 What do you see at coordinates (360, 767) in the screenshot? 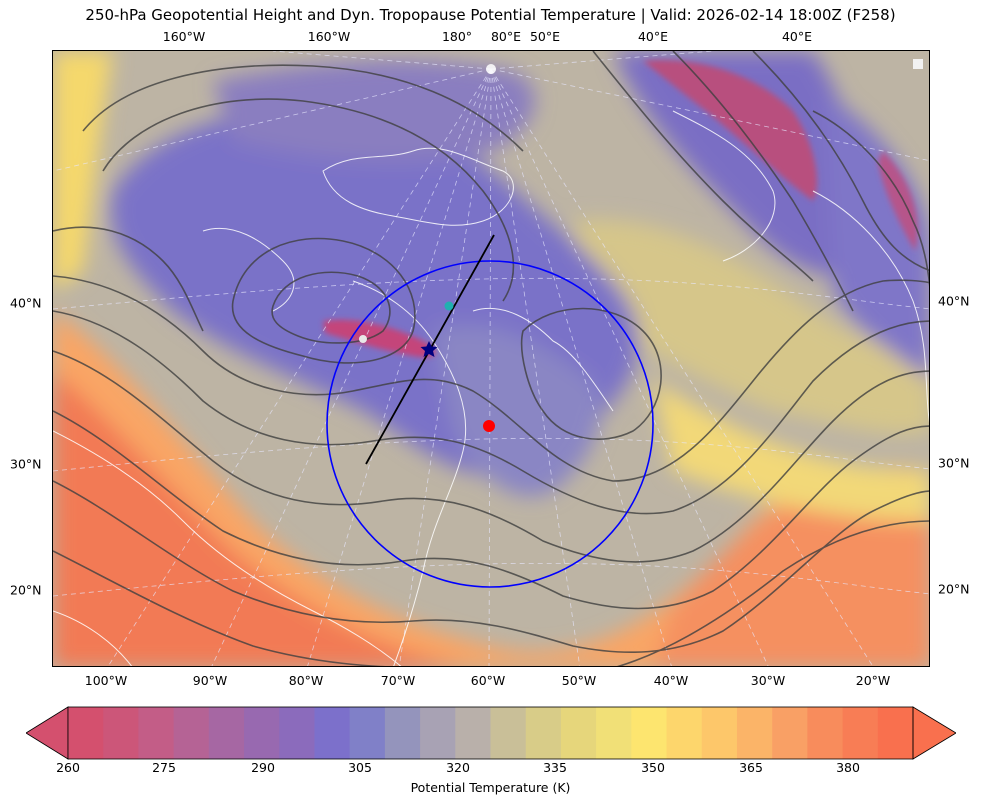
I see `colorbar-tick: 305` at bounding box center [360, 767].